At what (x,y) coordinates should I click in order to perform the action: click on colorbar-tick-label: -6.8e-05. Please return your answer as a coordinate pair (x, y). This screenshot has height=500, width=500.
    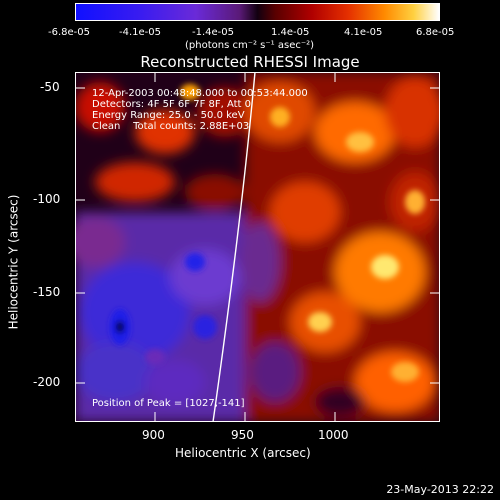
    Looking at the image, I should click on (69, 32).